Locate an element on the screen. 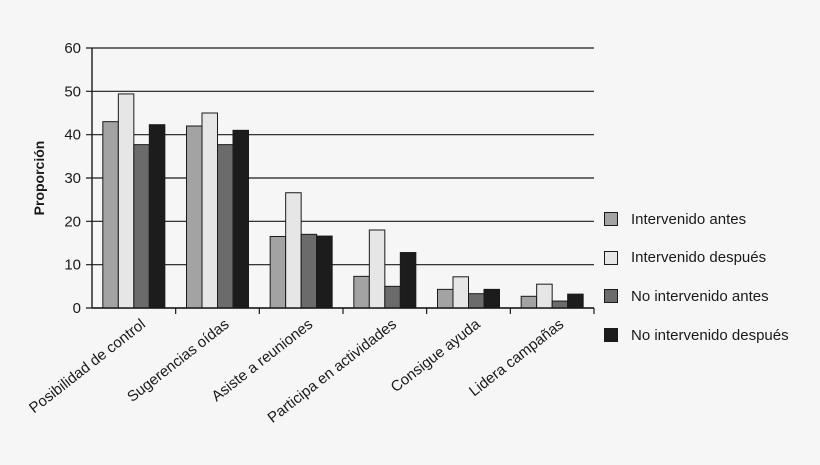 The height and width of the screenshot is (465, 820). y-tick-label: 40 is located at coordinates (72, 135).